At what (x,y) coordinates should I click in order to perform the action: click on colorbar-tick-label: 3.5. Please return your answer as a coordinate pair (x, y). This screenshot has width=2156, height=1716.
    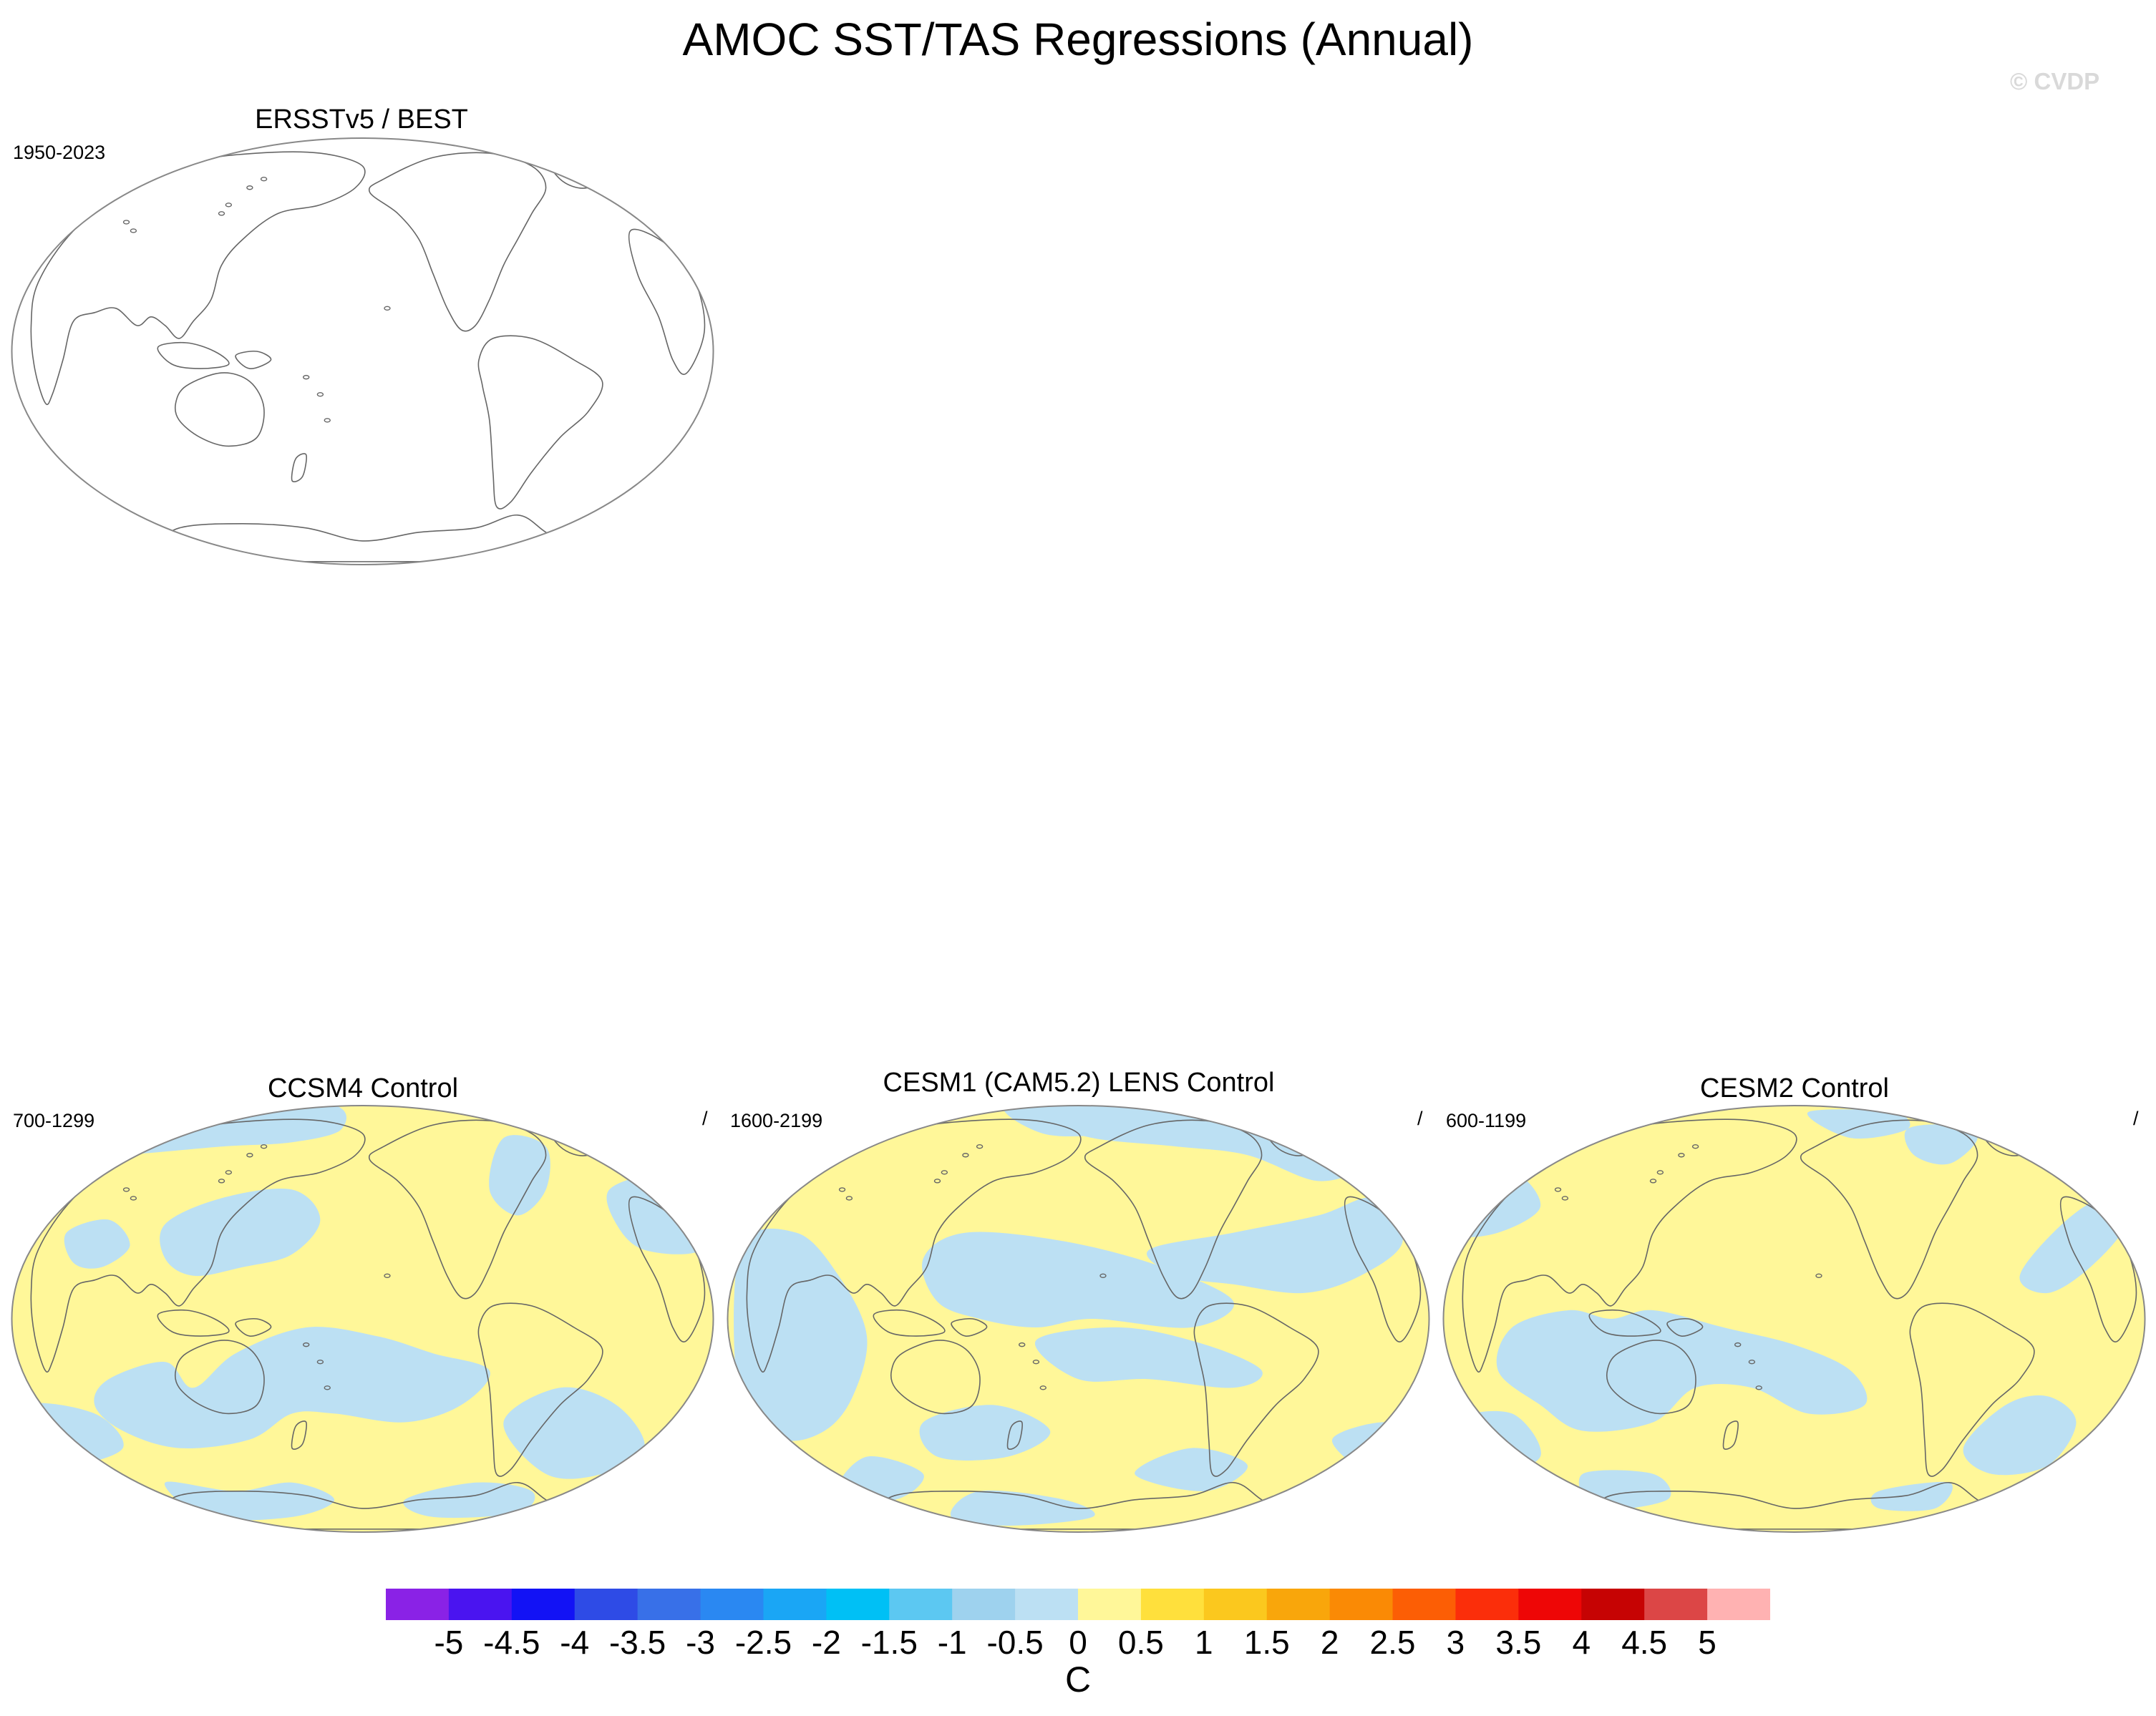
    Looking at the image, I should click on (1519, 1642).